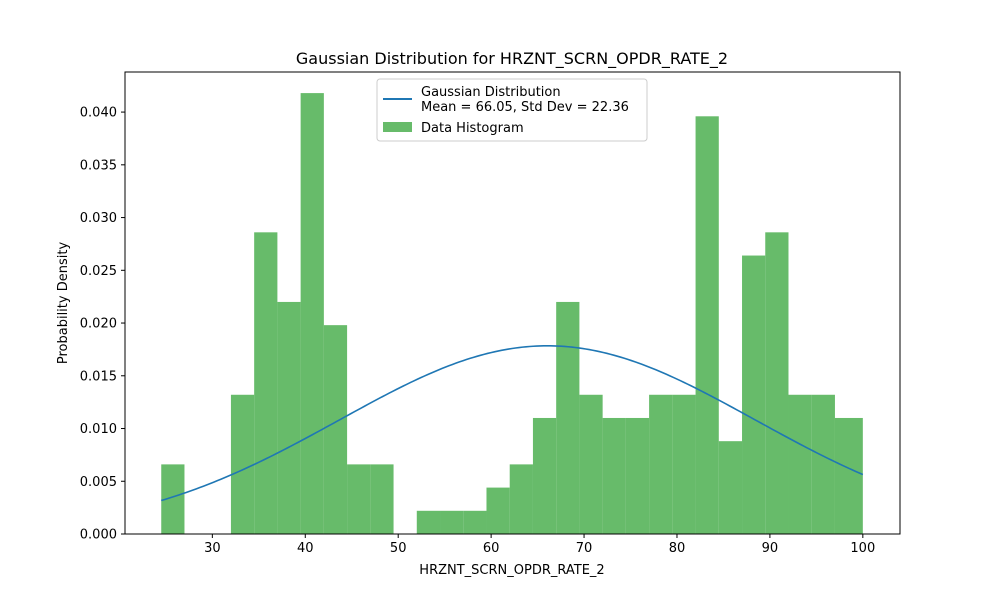 Image resolution: width=1000 pixels, height=604 pixels. Describe the element at coordinates (98, 218) in the screenshot. I see `y-tick-label: 0.030` at that location.